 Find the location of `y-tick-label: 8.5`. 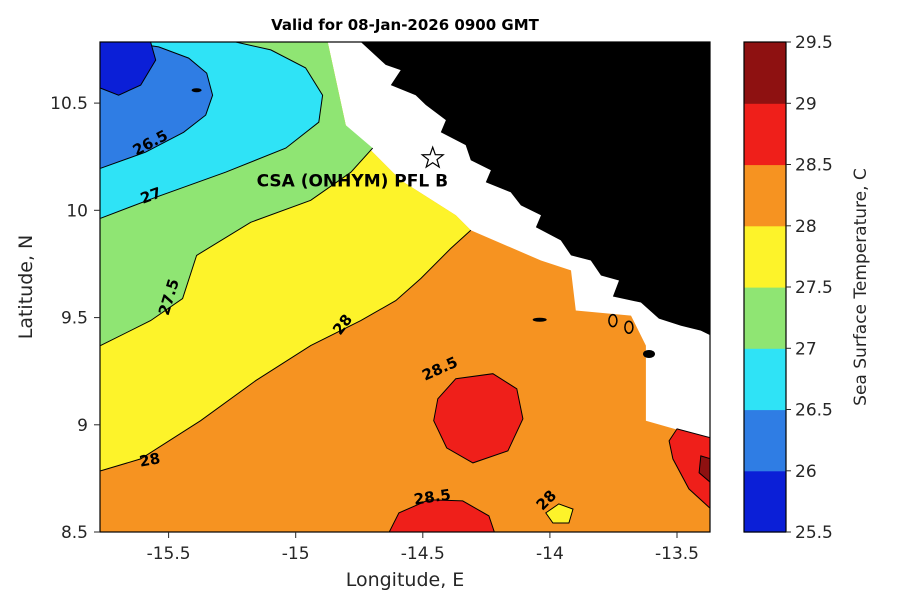

y-tick-label: 8.5 is located at coordinates (74, 533).